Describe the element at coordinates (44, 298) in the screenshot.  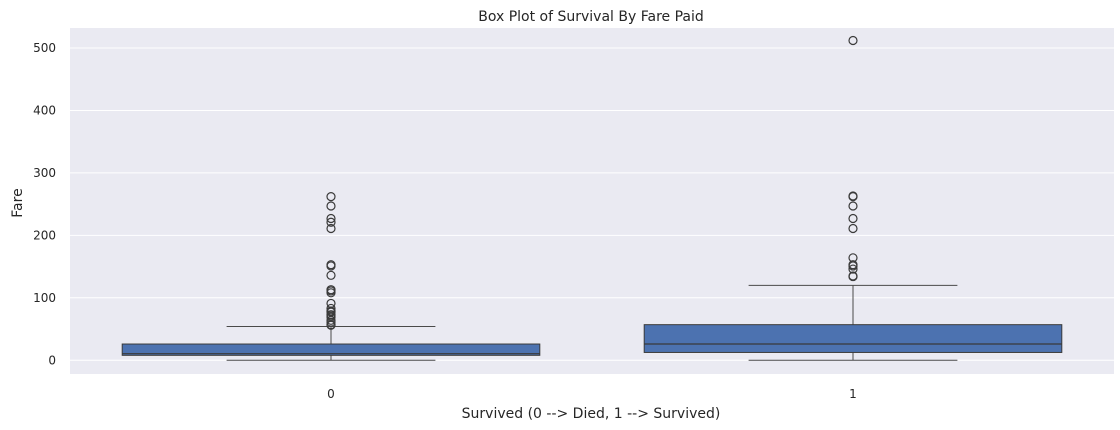
I see `y-tick-label: 100` at that location.